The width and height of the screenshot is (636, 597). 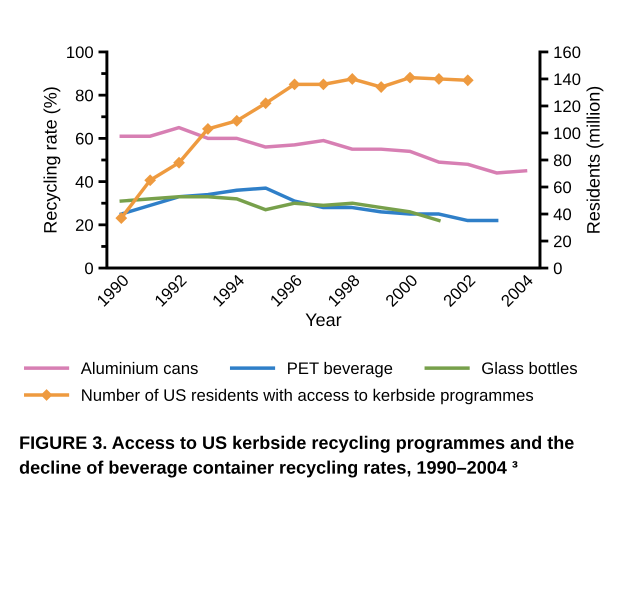 I want to click on y-tick-label: 20, so click(x=85, y=225).